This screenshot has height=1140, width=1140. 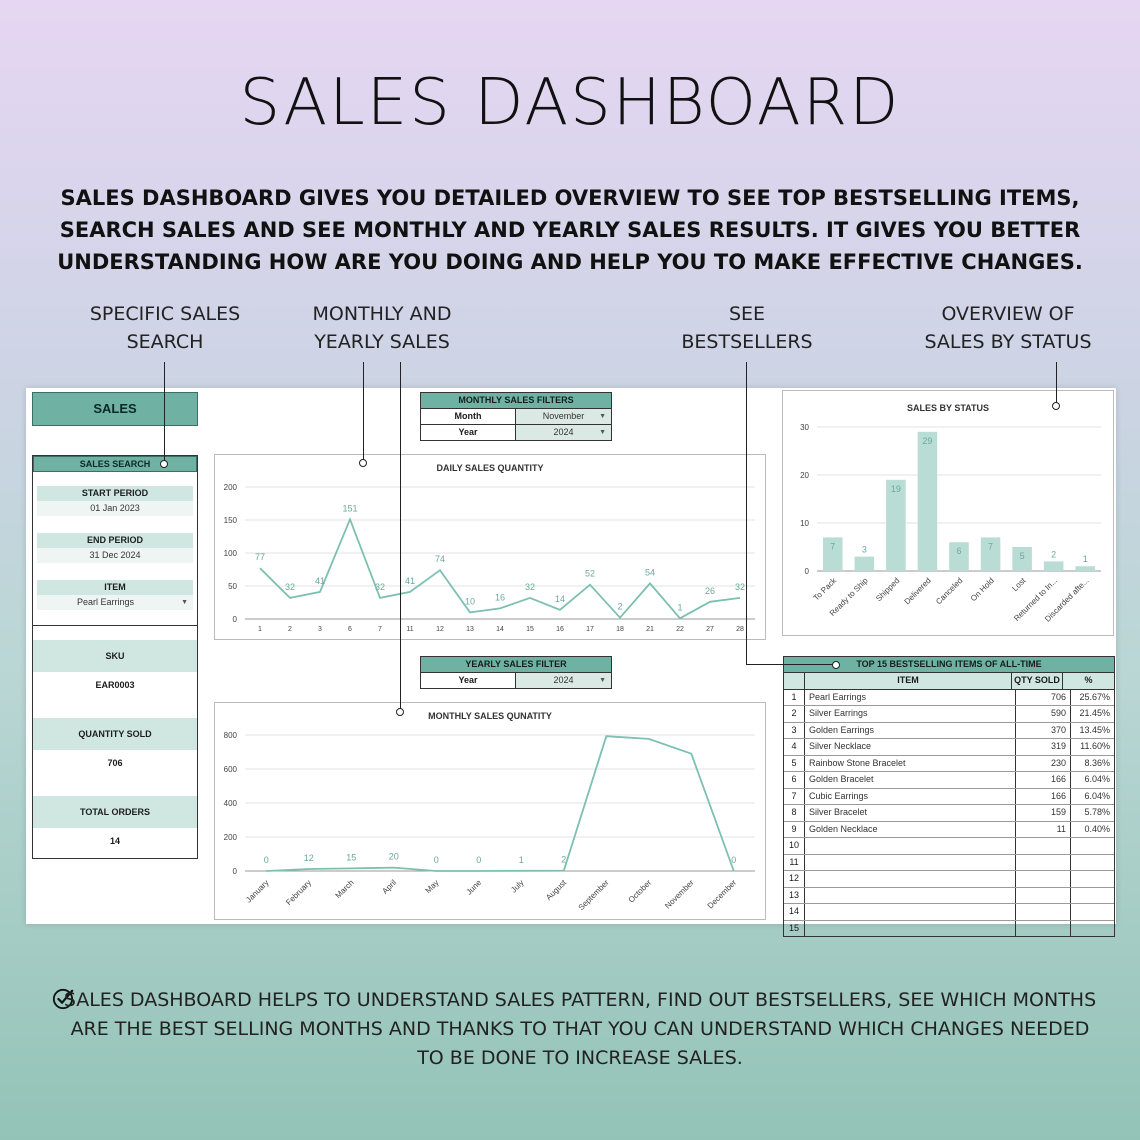 I want to click on total-orders-label: TOTAL ORDERS, so click(x=115, y=812).